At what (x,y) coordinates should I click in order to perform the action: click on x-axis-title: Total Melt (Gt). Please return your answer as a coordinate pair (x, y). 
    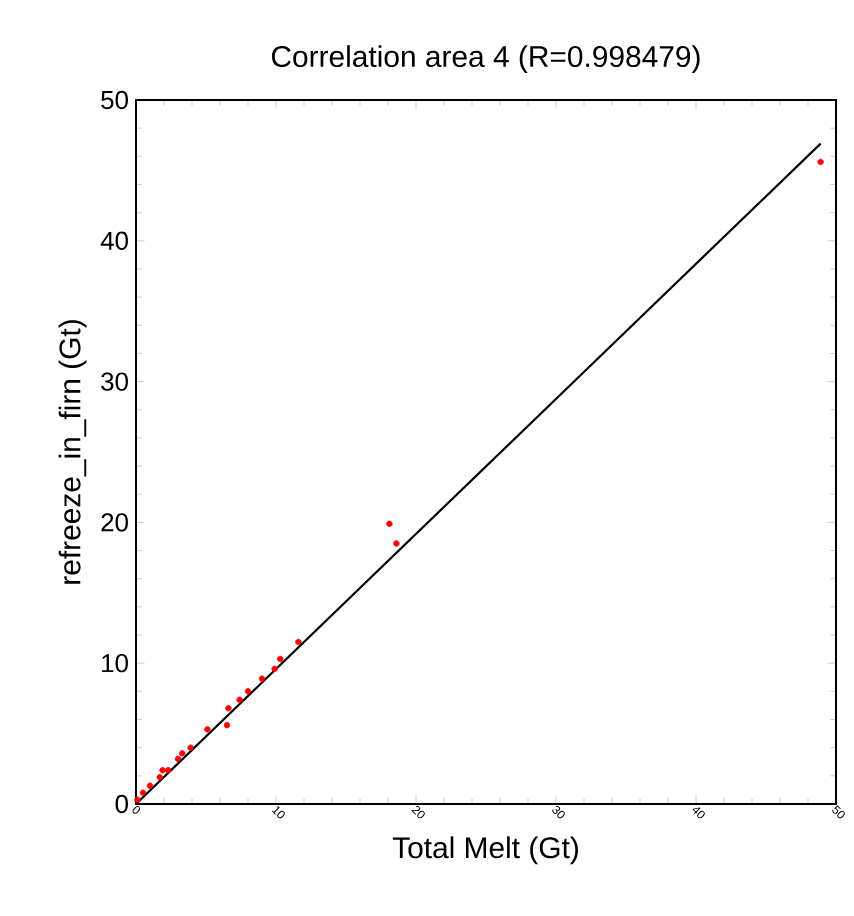
    Looking at the image, I should click on (485, 850).